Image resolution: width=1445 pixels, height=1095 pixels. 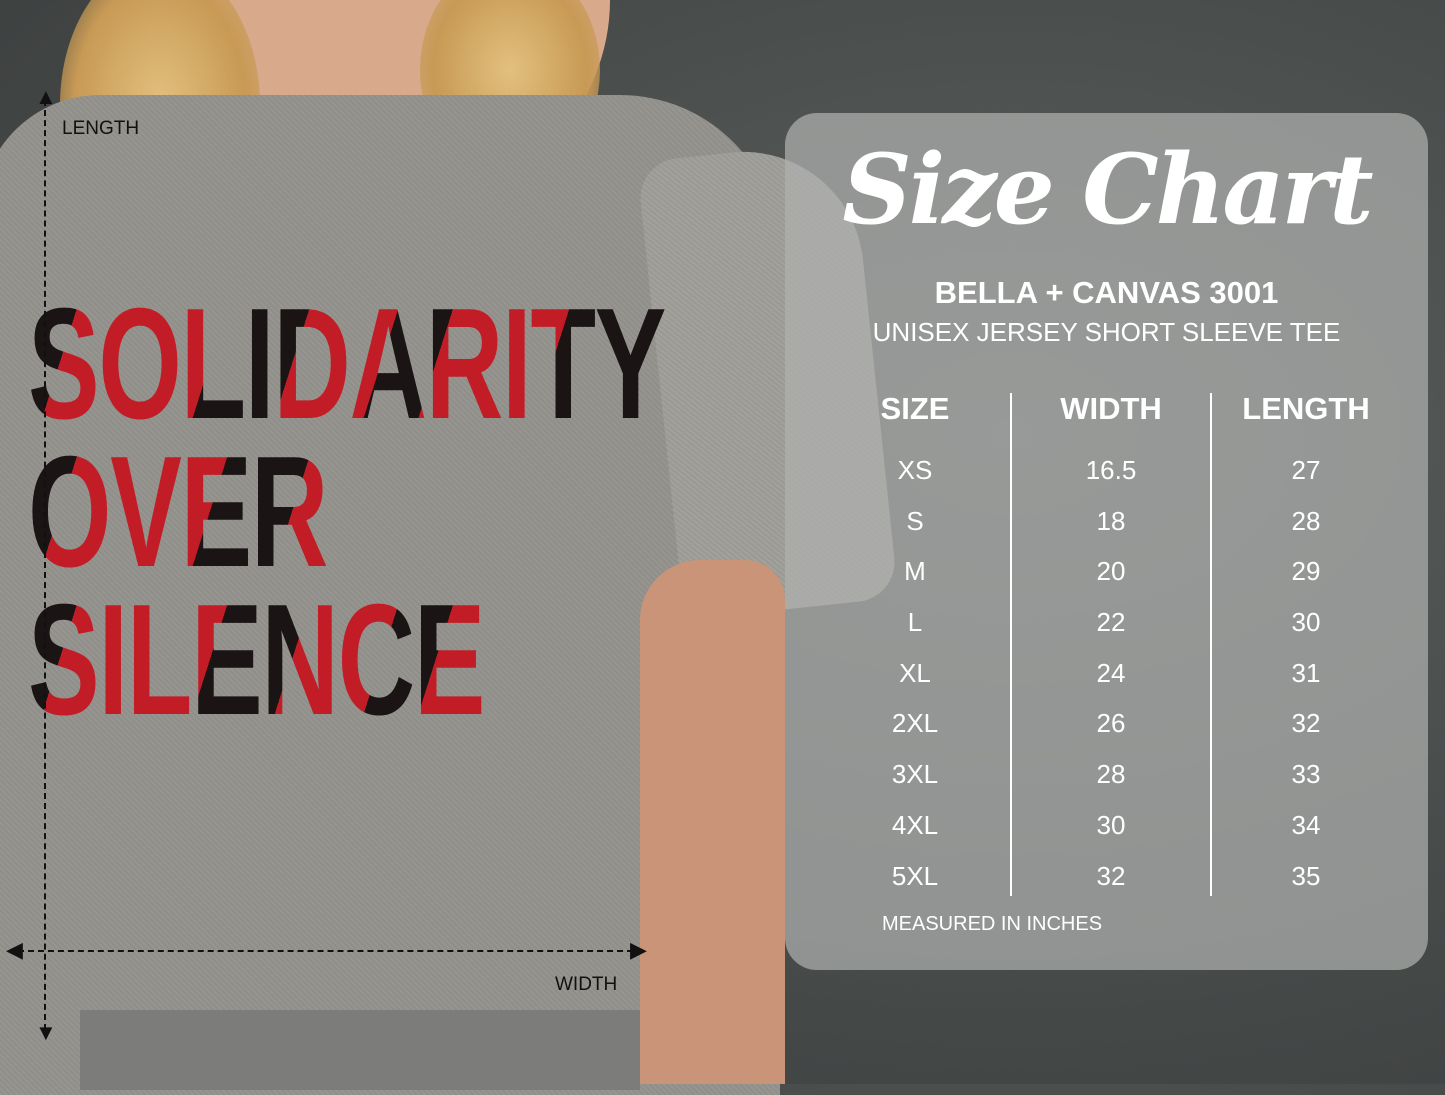 I want to click on width-label: WIDTH, so click(x=586, y=984).